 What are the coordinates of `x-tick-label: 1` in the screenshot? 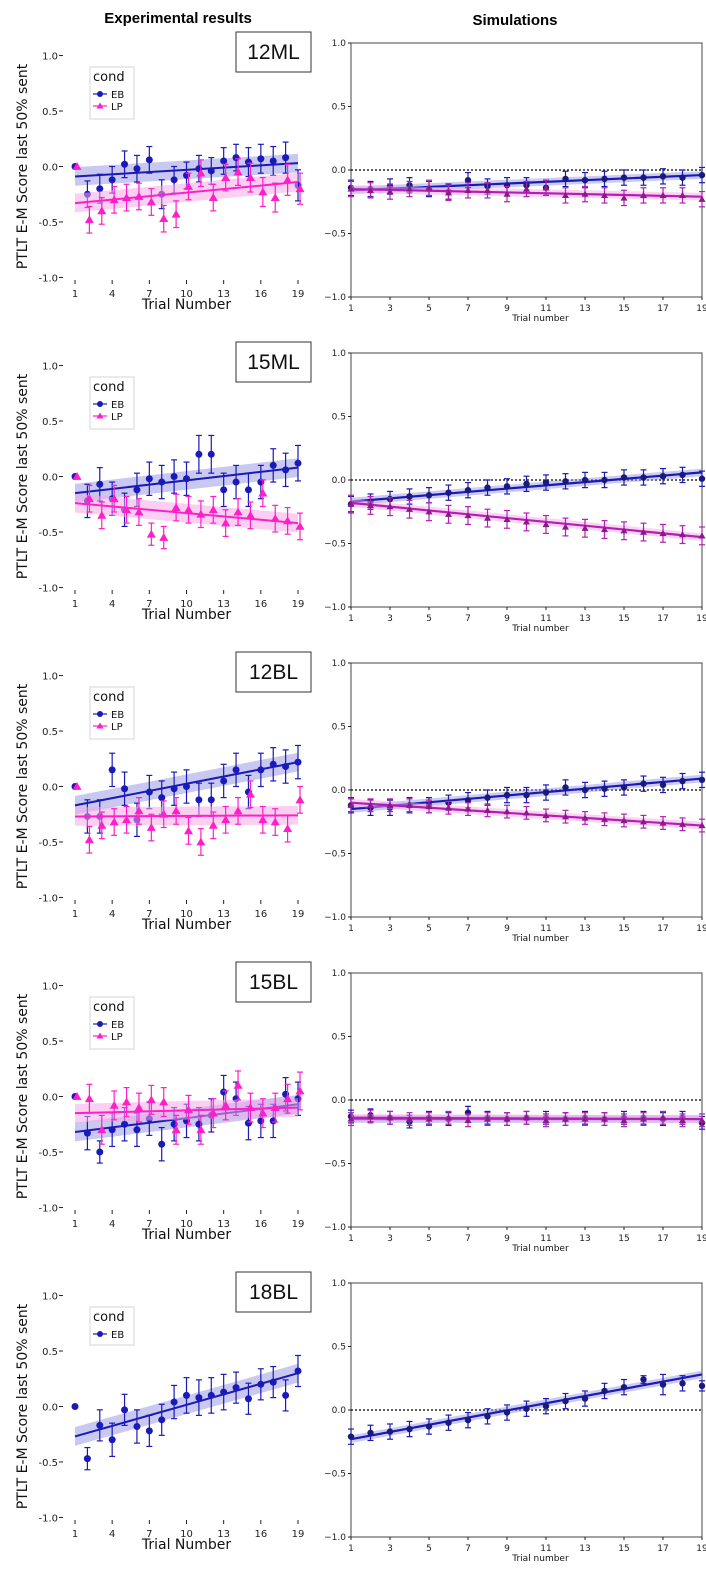 It's located at (75, 604).